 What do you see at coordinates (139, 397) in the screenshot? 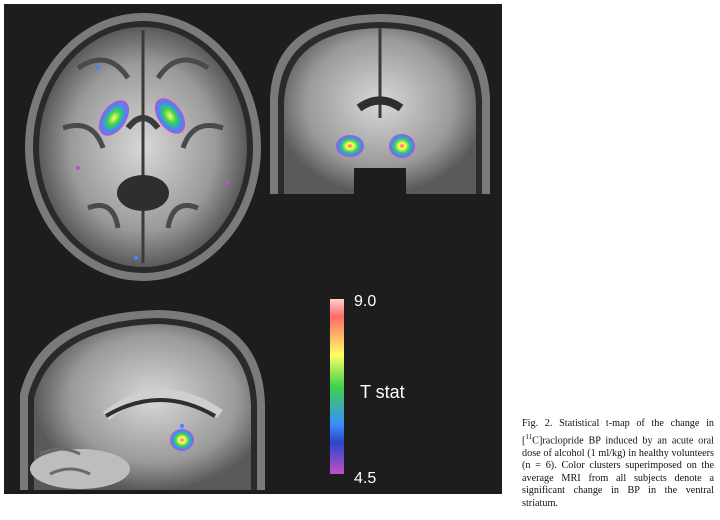
I see `sagittal-brain-slice` at bounding box center [139, 397].